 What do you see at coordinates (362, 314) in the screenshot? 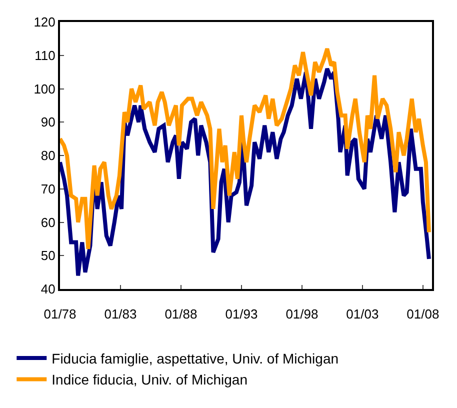
I see `x-tick-label: 01/03` at bounding box center [362, 314].